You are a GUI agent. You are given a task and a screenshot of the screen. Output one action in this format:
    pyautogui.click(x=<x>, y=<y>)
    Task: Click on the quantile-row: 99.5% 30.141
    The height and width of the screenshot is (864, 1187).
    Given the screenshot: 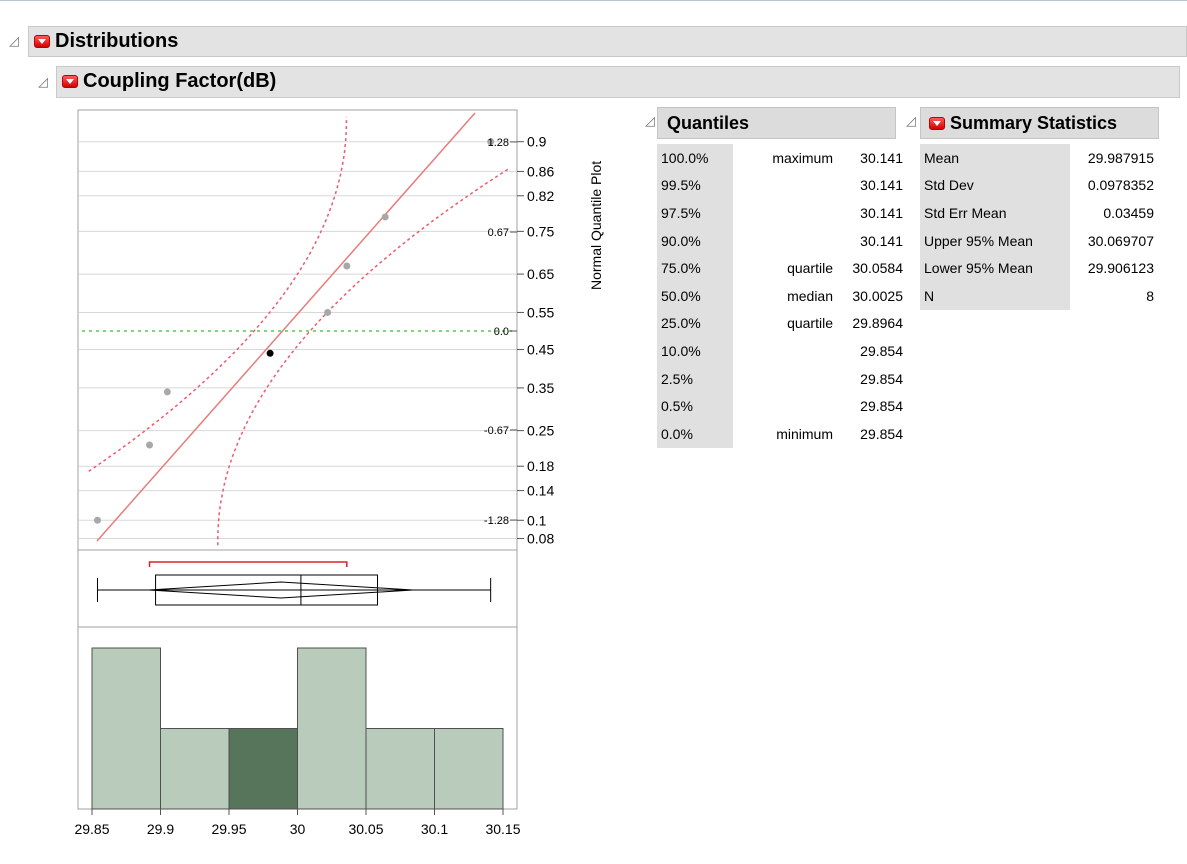 What is the action you would take?
    pyautogui.click(x=782, y=185)
    